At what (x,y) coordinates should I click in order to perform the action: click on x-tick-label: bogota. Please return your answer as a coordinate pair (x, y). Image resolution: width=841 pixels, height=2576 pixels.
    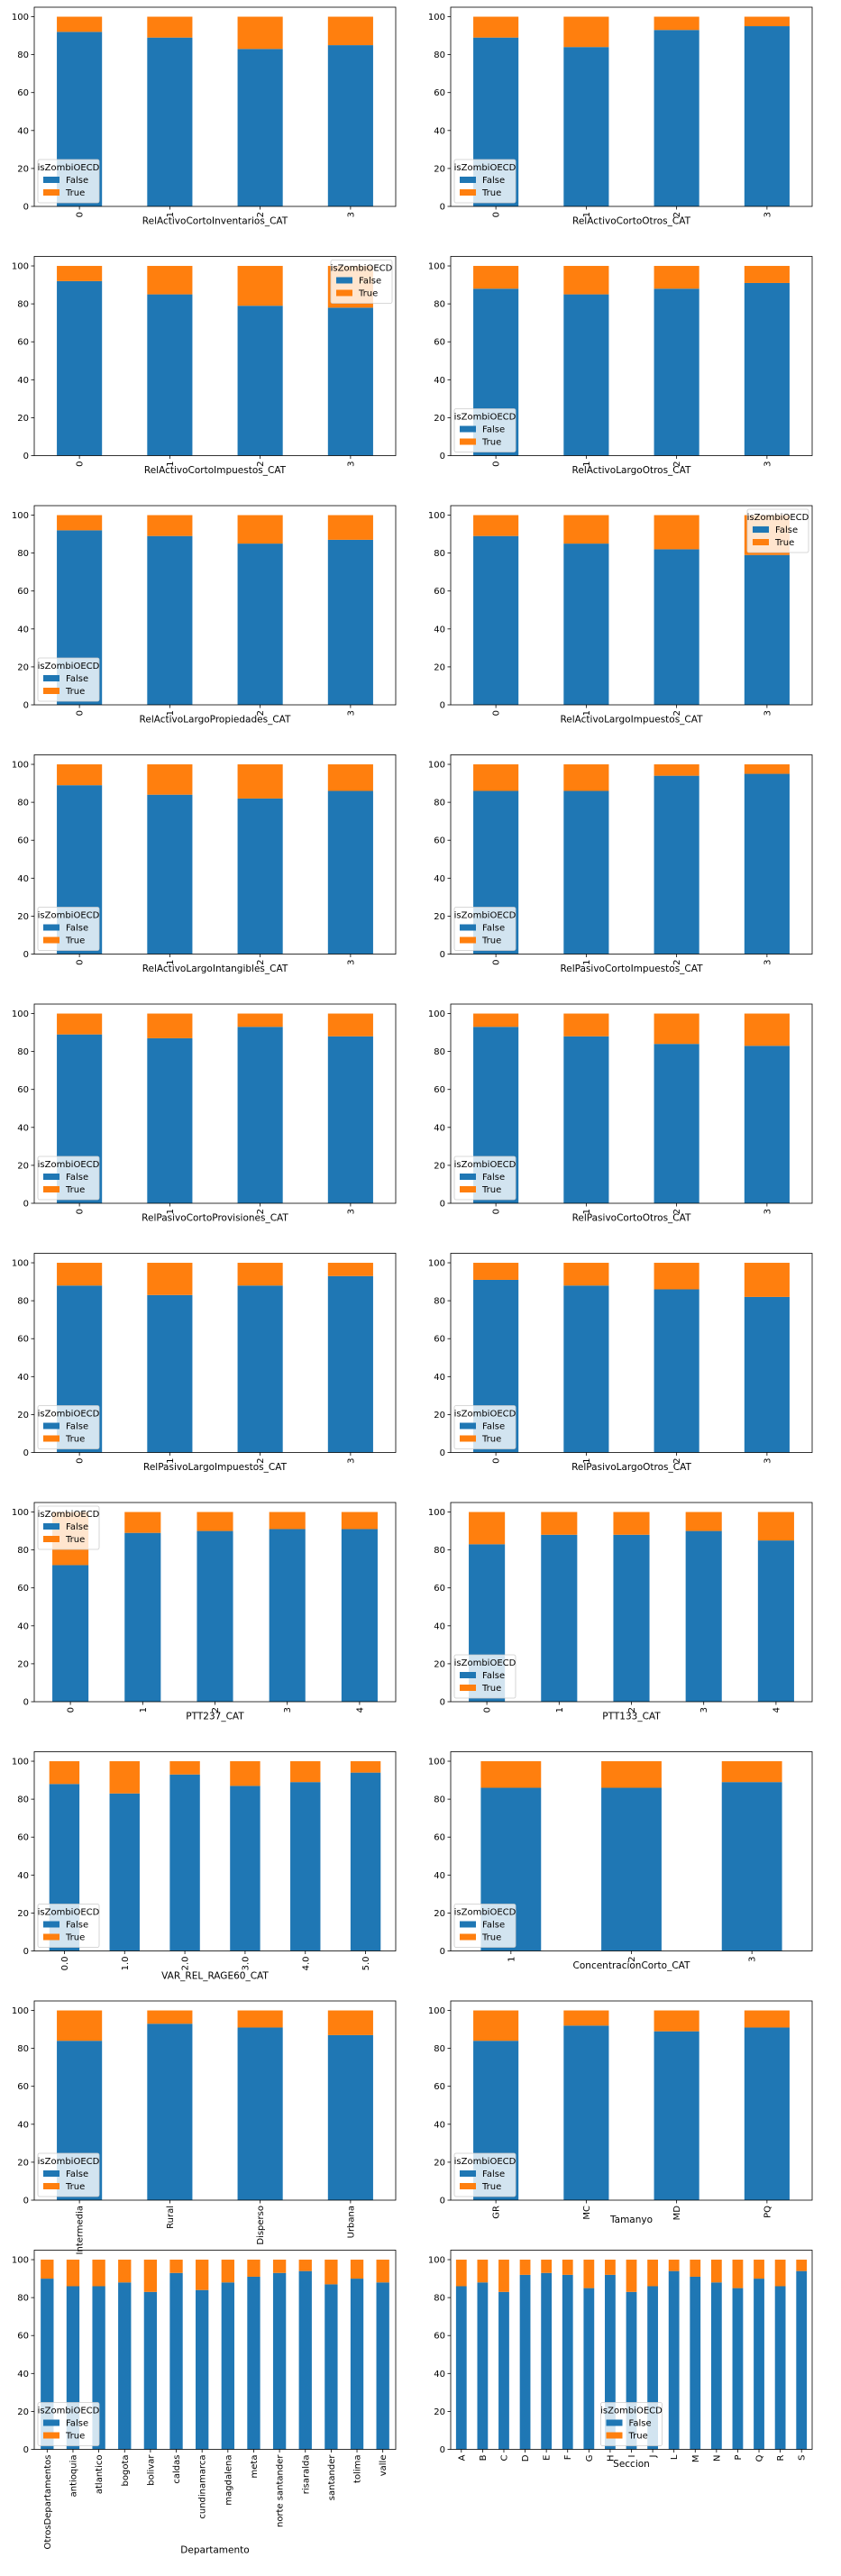
    Looking at the image, I should click on (126, 2471).